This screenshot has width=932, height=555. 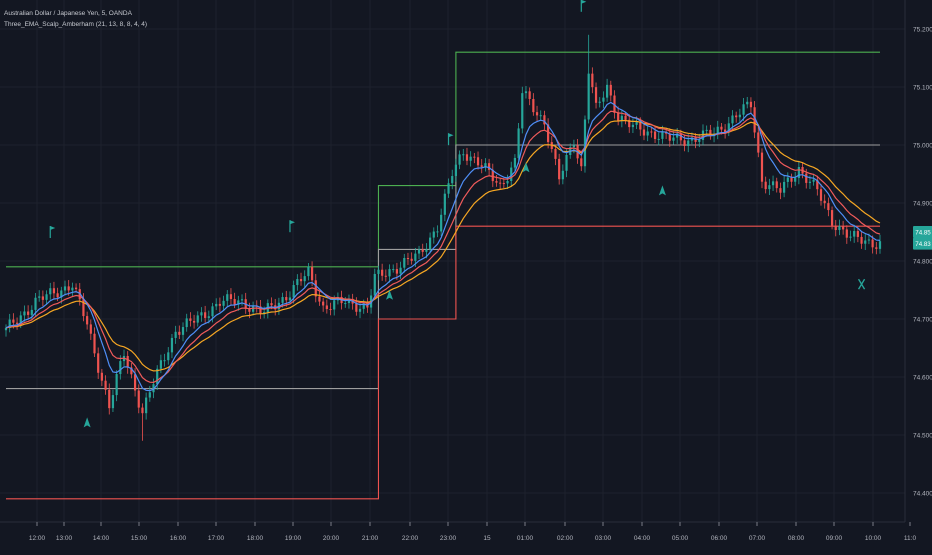 I want to click on price-axis, so click(x=918, y=275).